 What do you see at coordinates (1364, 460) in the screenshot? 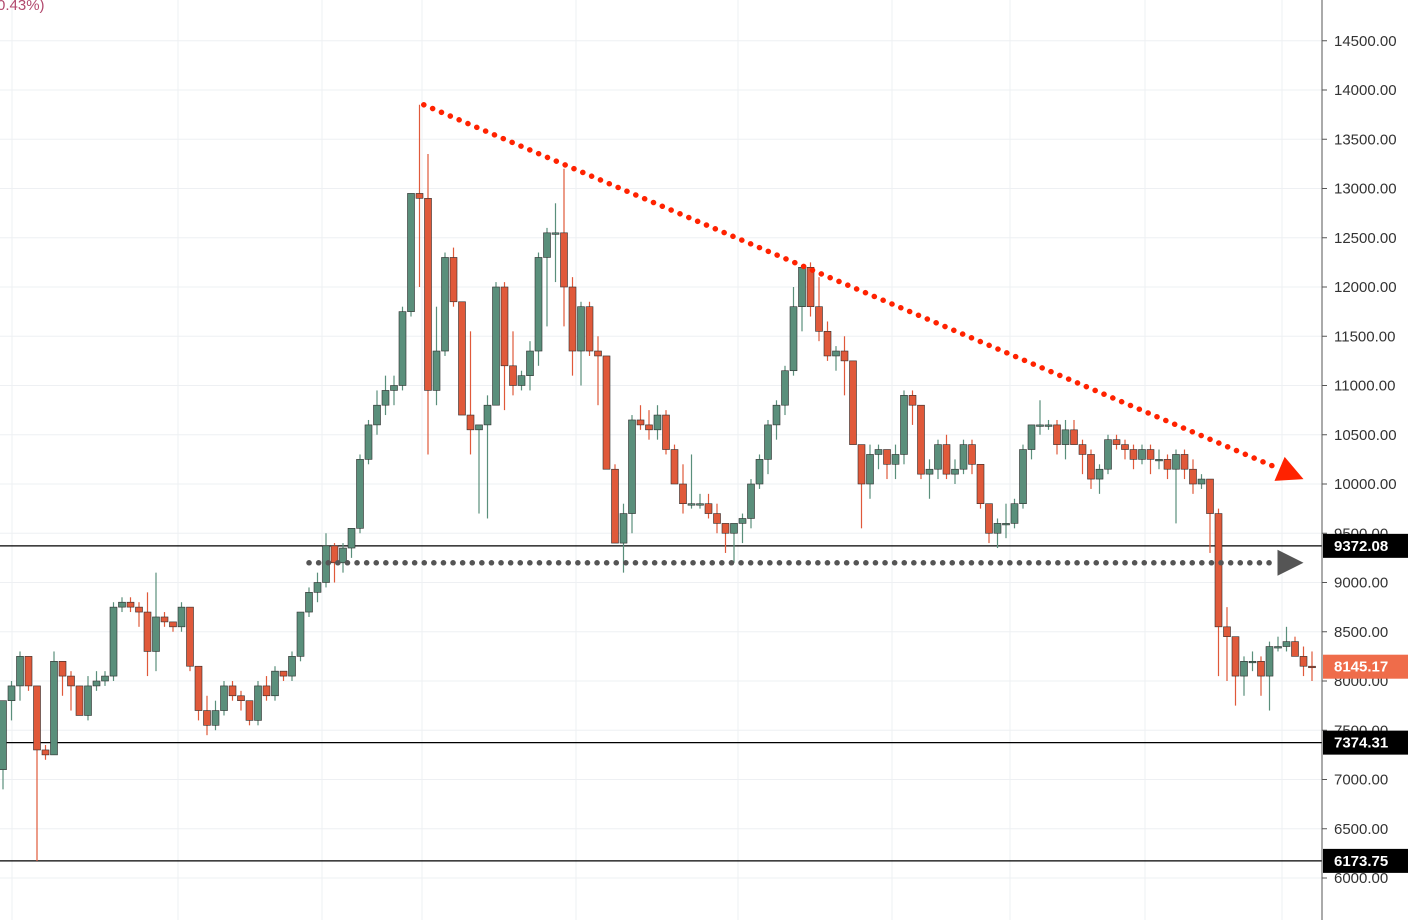
I see `price-axis` at bounding box center [1364, 460].